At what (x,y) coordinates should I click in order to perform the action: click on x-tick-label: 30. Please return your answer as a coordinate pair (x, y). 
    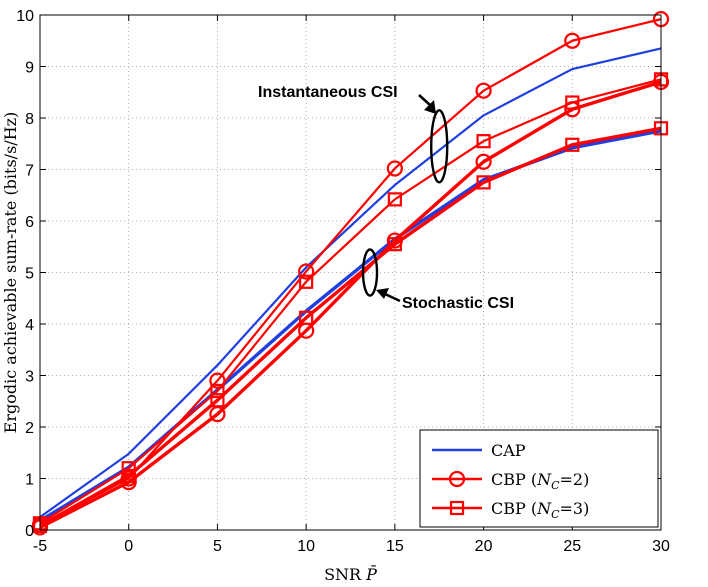
    Looking at the image, I should click on (661, 546).